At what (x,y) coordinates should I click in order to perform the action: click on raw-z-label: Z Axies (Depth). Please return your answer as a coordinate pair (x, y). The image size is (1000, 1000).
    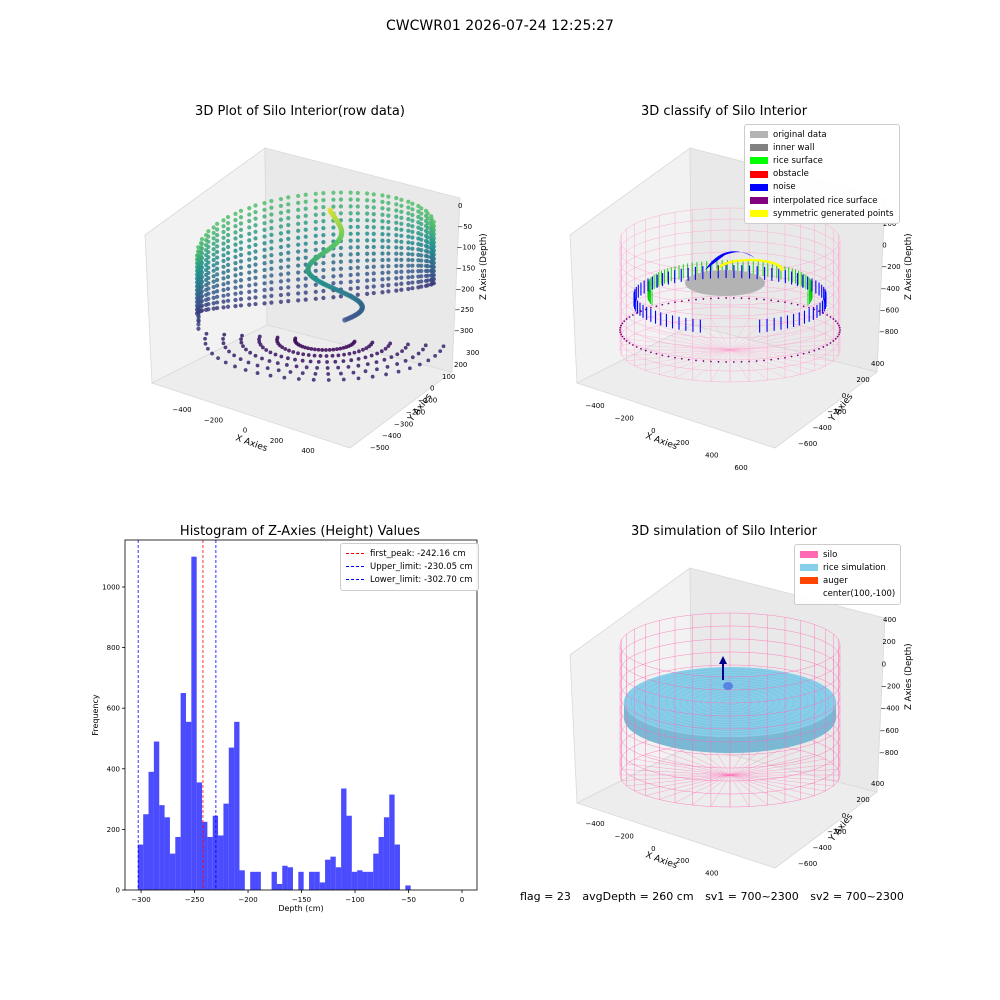
    Looking at the image, I should click on (484, 266).